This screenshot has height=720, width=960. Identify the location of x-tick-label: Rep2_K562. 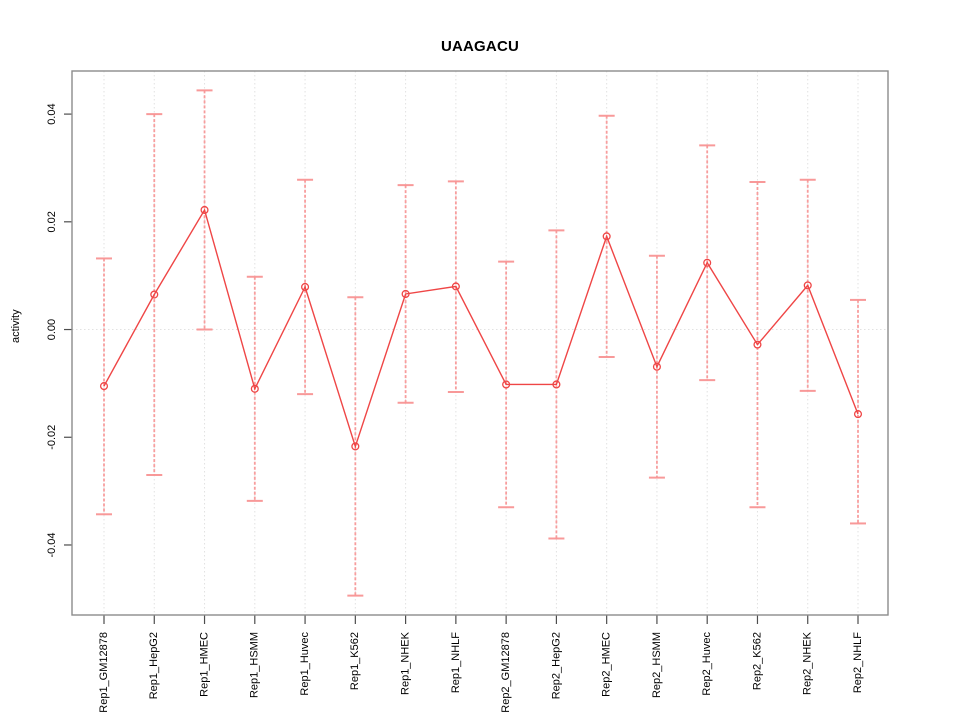
(757, 661).